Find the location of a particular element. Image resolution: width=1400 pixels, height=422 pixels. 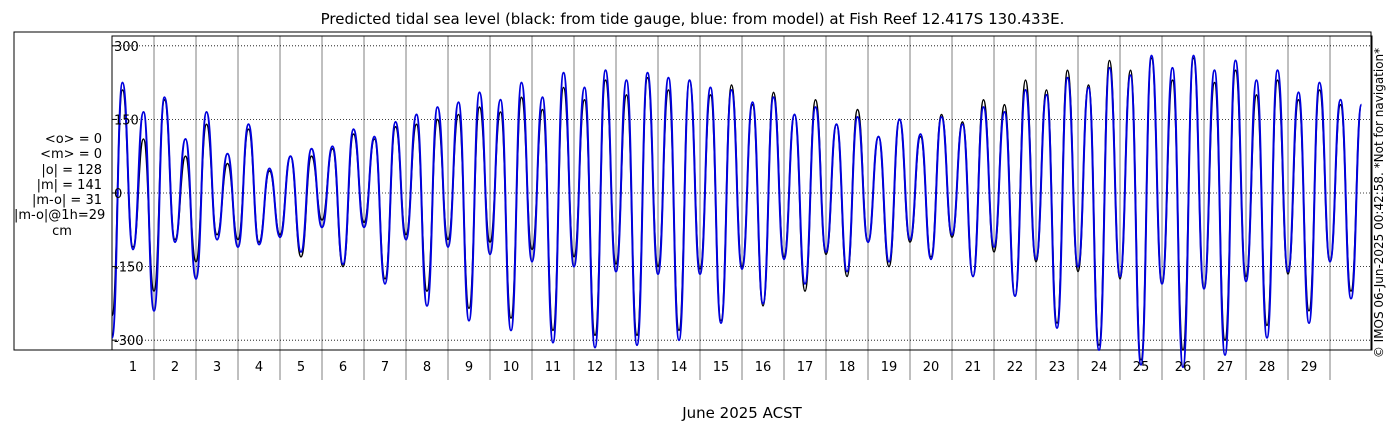

stat-abs-diff: |m-o| = 31 is located at coordinates (66, 201).